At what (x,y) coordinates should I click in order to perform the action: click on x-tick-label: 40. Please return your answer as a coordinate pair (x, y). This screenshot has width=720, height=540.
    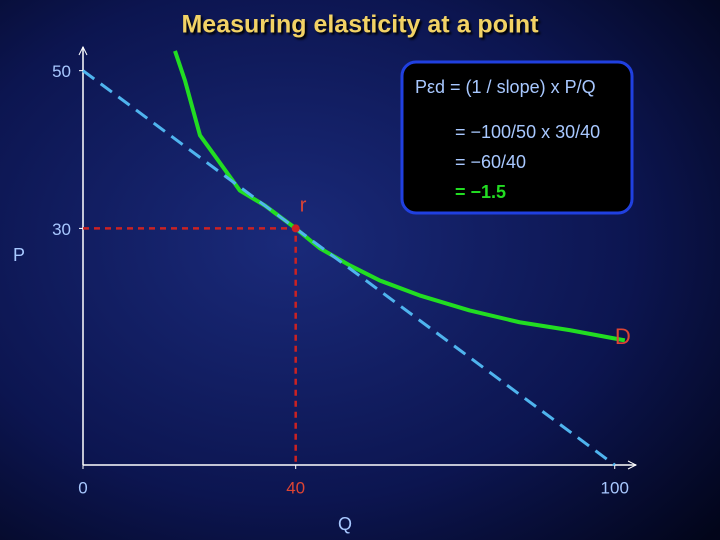
    Looking at the image, I should click on (295, 487).